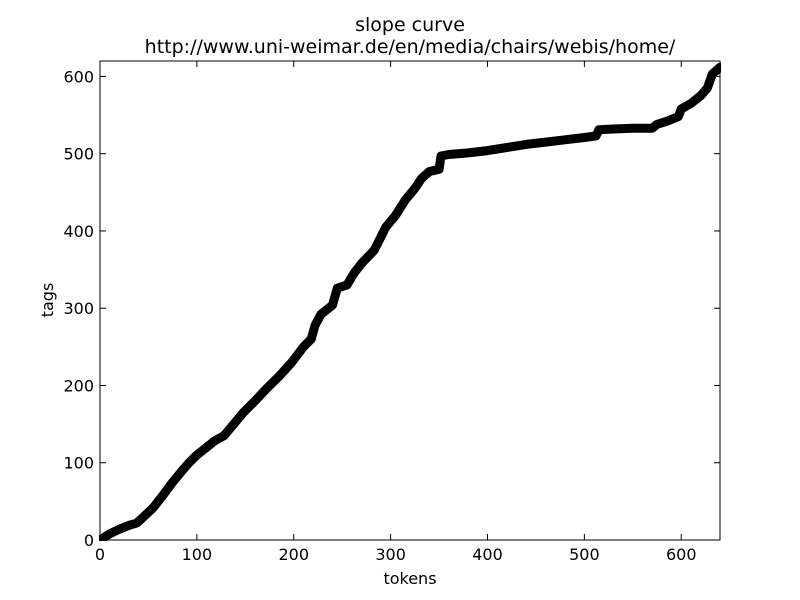  I want to click on x-tick-label: 500, so click(584, 554).